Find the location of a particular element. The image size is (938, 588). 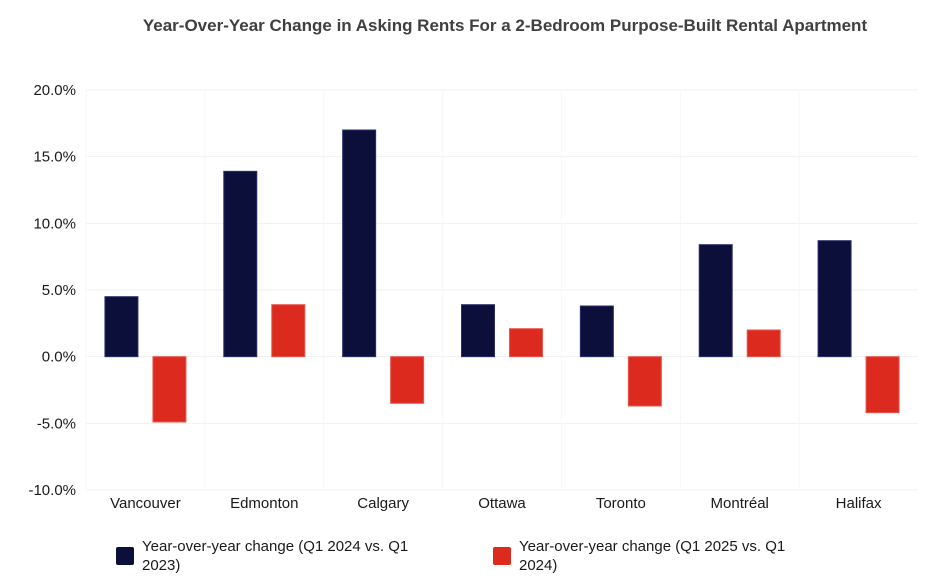

y-tick-label: 10.0% is located at coordinates (54, 223).